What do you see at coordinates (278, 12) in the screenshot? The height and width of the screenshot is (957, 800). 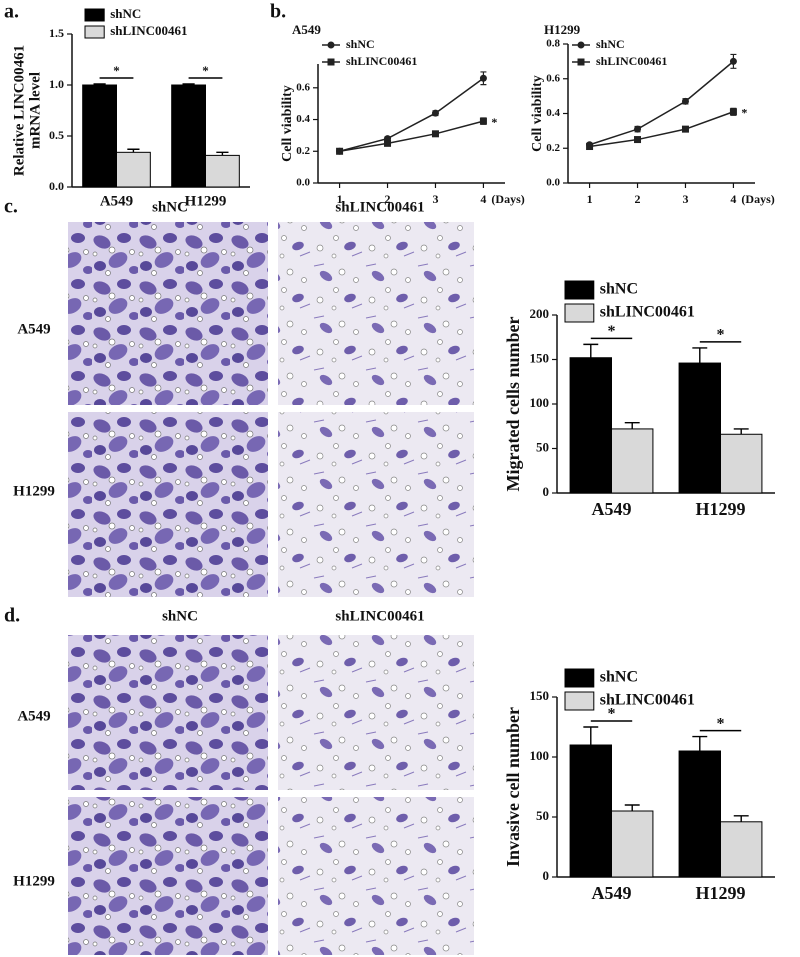 I see `panel-label: b.` at bounding box center [278, 12].